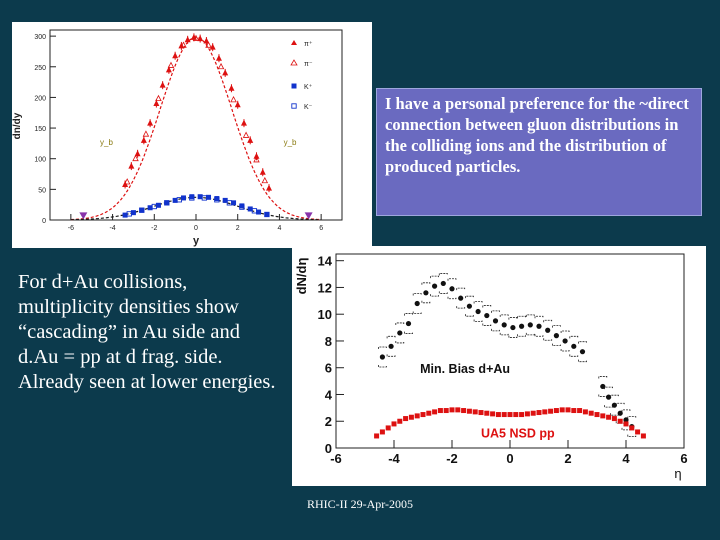 The width and height of the screenshot is (720, 540). Describe the element at coordinates (17, 125) in the screenshot. I see `y-axis-label: dn/dy` at that location.